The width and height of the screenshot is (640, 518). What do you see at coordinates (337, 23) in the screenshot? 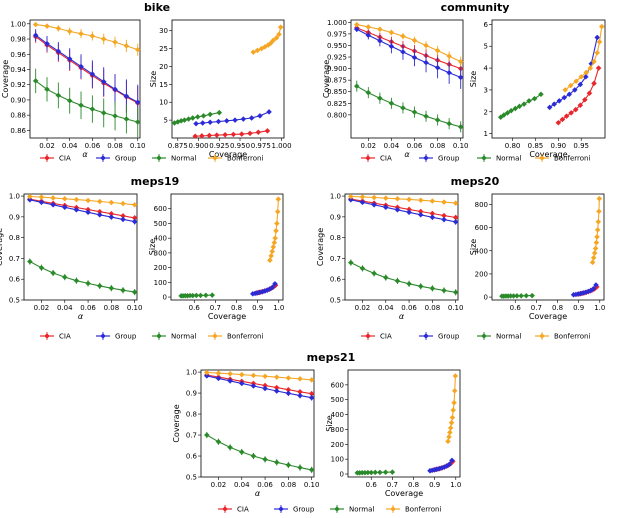
I see `y-tick-label: 1.000` at bounding box center [337, 23].